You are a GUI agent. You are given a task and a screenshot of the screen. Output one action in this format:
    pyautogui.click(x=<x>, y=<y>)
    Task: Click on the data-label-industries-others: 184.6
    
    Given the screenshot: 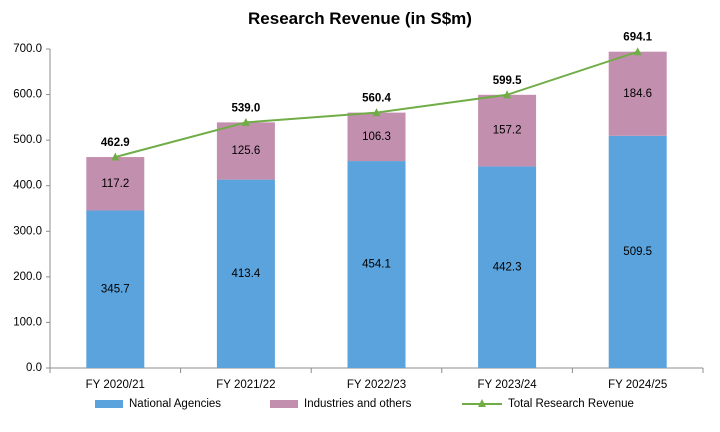 What is the action you would take?
    pyautogui.click(x=637, y=94)
    